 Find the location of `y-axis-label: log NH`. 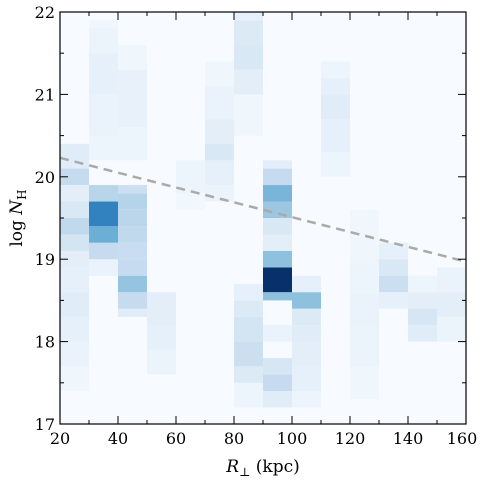

y-axis-label: log NH is located at coordinates (18, 217).